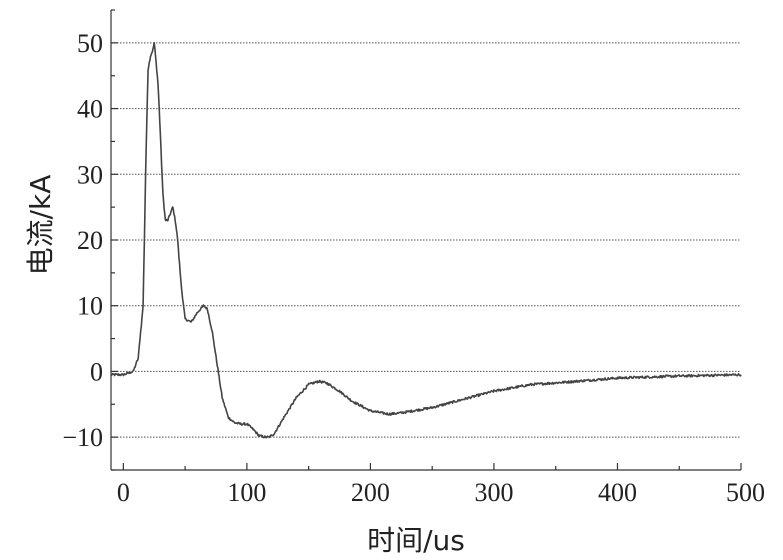 This screenshot has width=783, height=560. I want to click on y-tick-label: 0, so click(96, 371).